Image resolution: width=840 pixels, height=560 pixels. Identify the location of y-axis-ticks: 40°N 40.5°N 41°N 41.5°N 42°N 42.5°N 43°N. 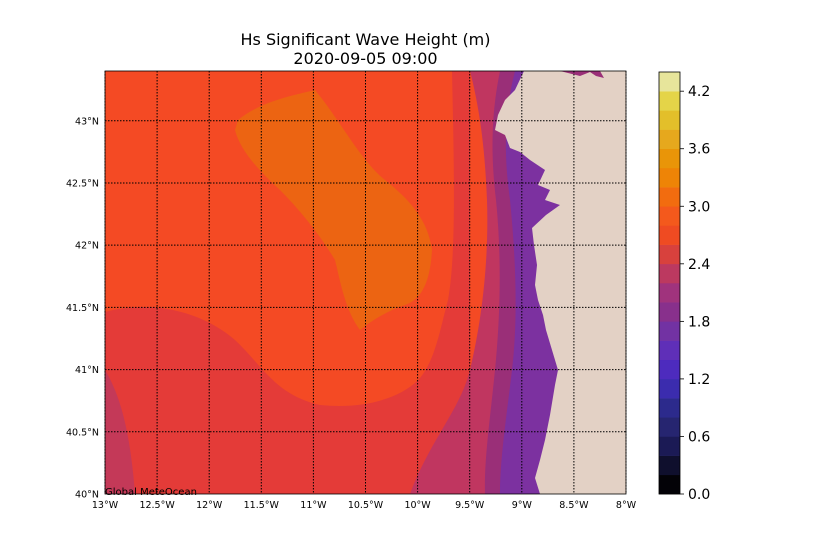
(82, 308).